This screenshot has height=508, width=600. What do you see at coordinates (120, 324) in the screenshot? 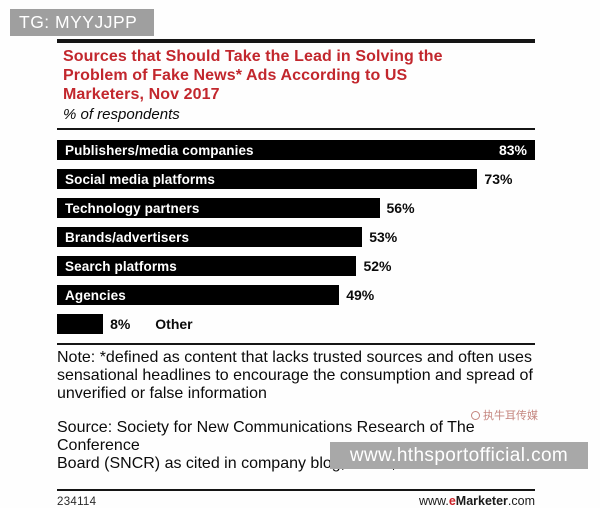
I see `bar-value-label: 8%` at bounding box center [120, 324].